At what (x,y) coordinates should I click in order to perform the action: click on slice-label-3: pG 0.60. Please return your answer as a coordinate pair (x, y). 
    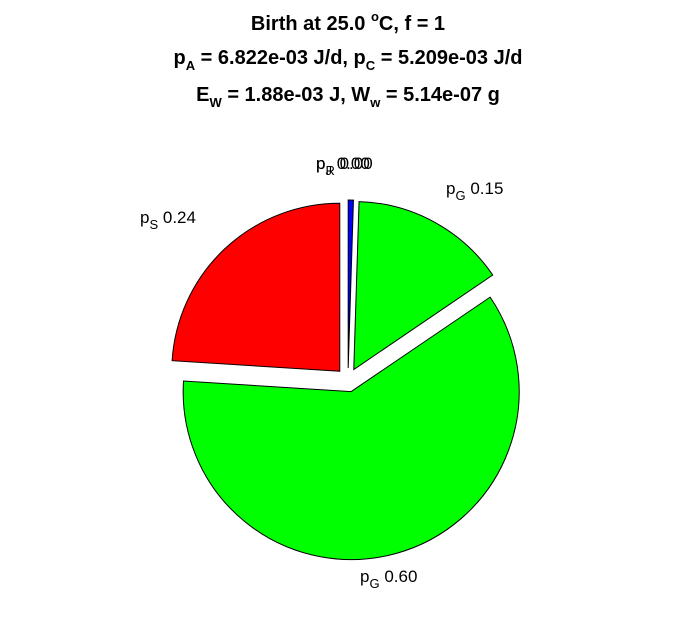
    Looking at the image, I should click on (388, 579).